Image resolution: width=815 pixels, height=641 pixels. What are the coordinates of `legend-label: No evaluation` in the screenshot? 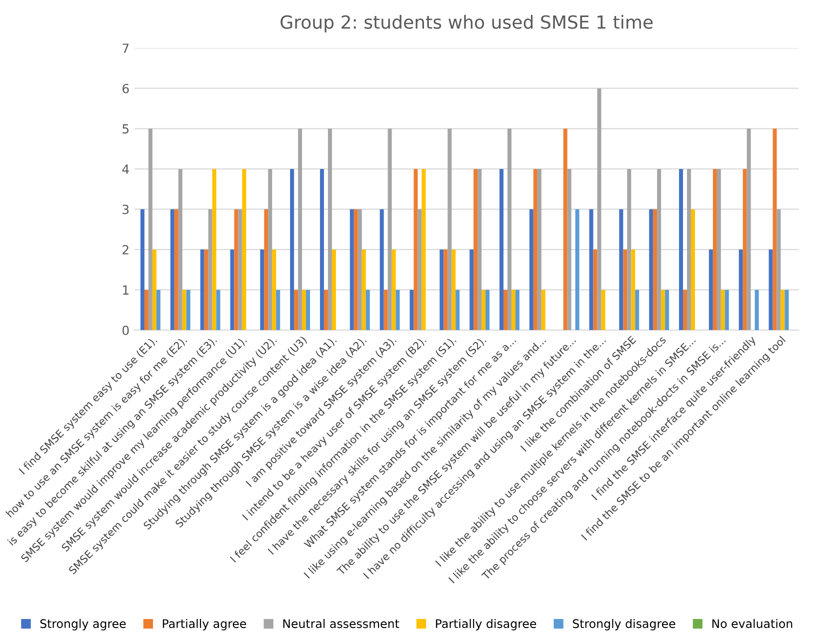 It's located at (752, 623).